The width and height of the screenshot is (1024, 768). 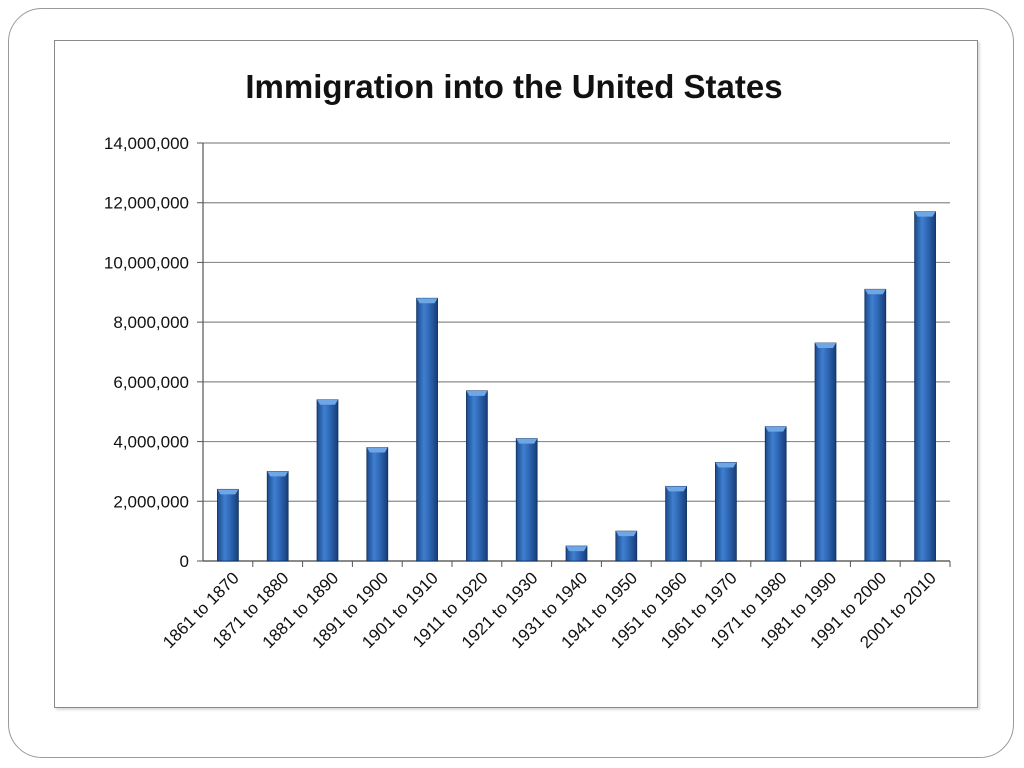 What do you see at coordinates (151, 382) in the screenshot?
I see `y-tick-label: 6,000,000` at bounding box center [151, 382].